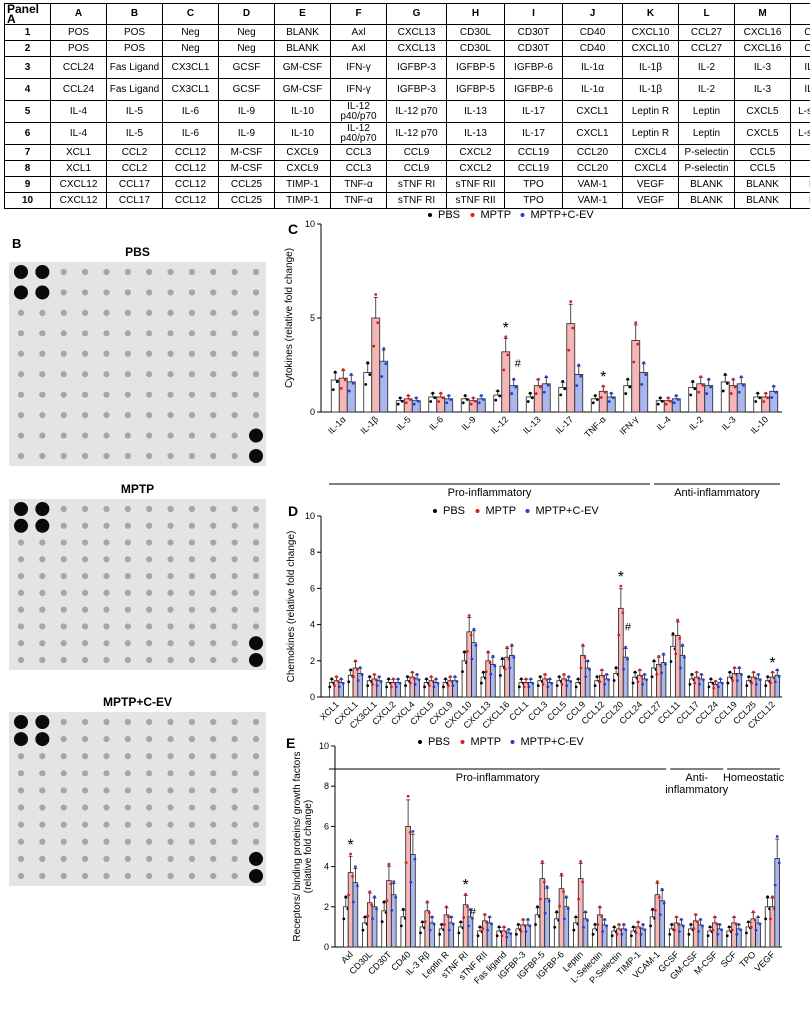  Describe the element at coordinates (506, 328) in the screenshot. I see `significance-marker: *` at that location.